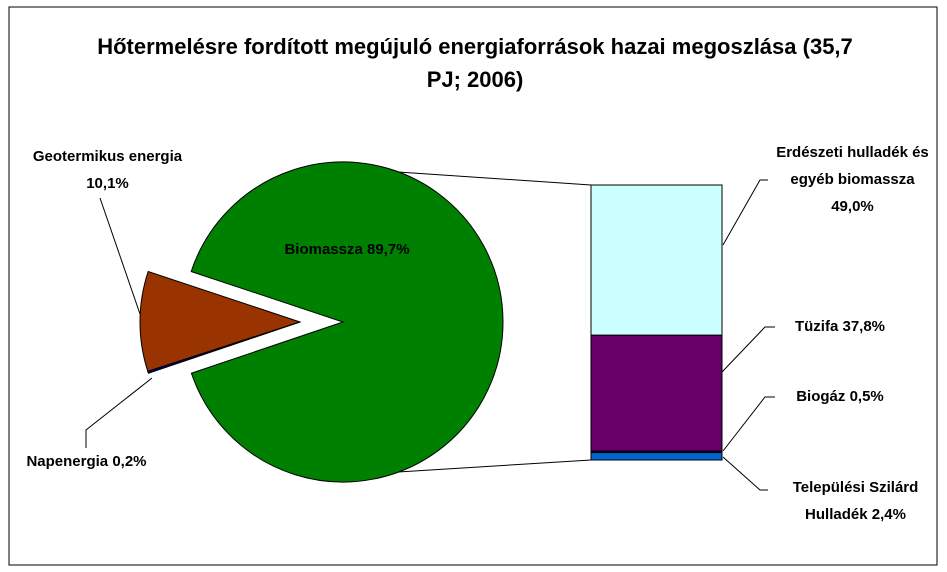 This screenshot has height=572, width=947. I want to click on label-name: Tüzifa, so click(816, 326).